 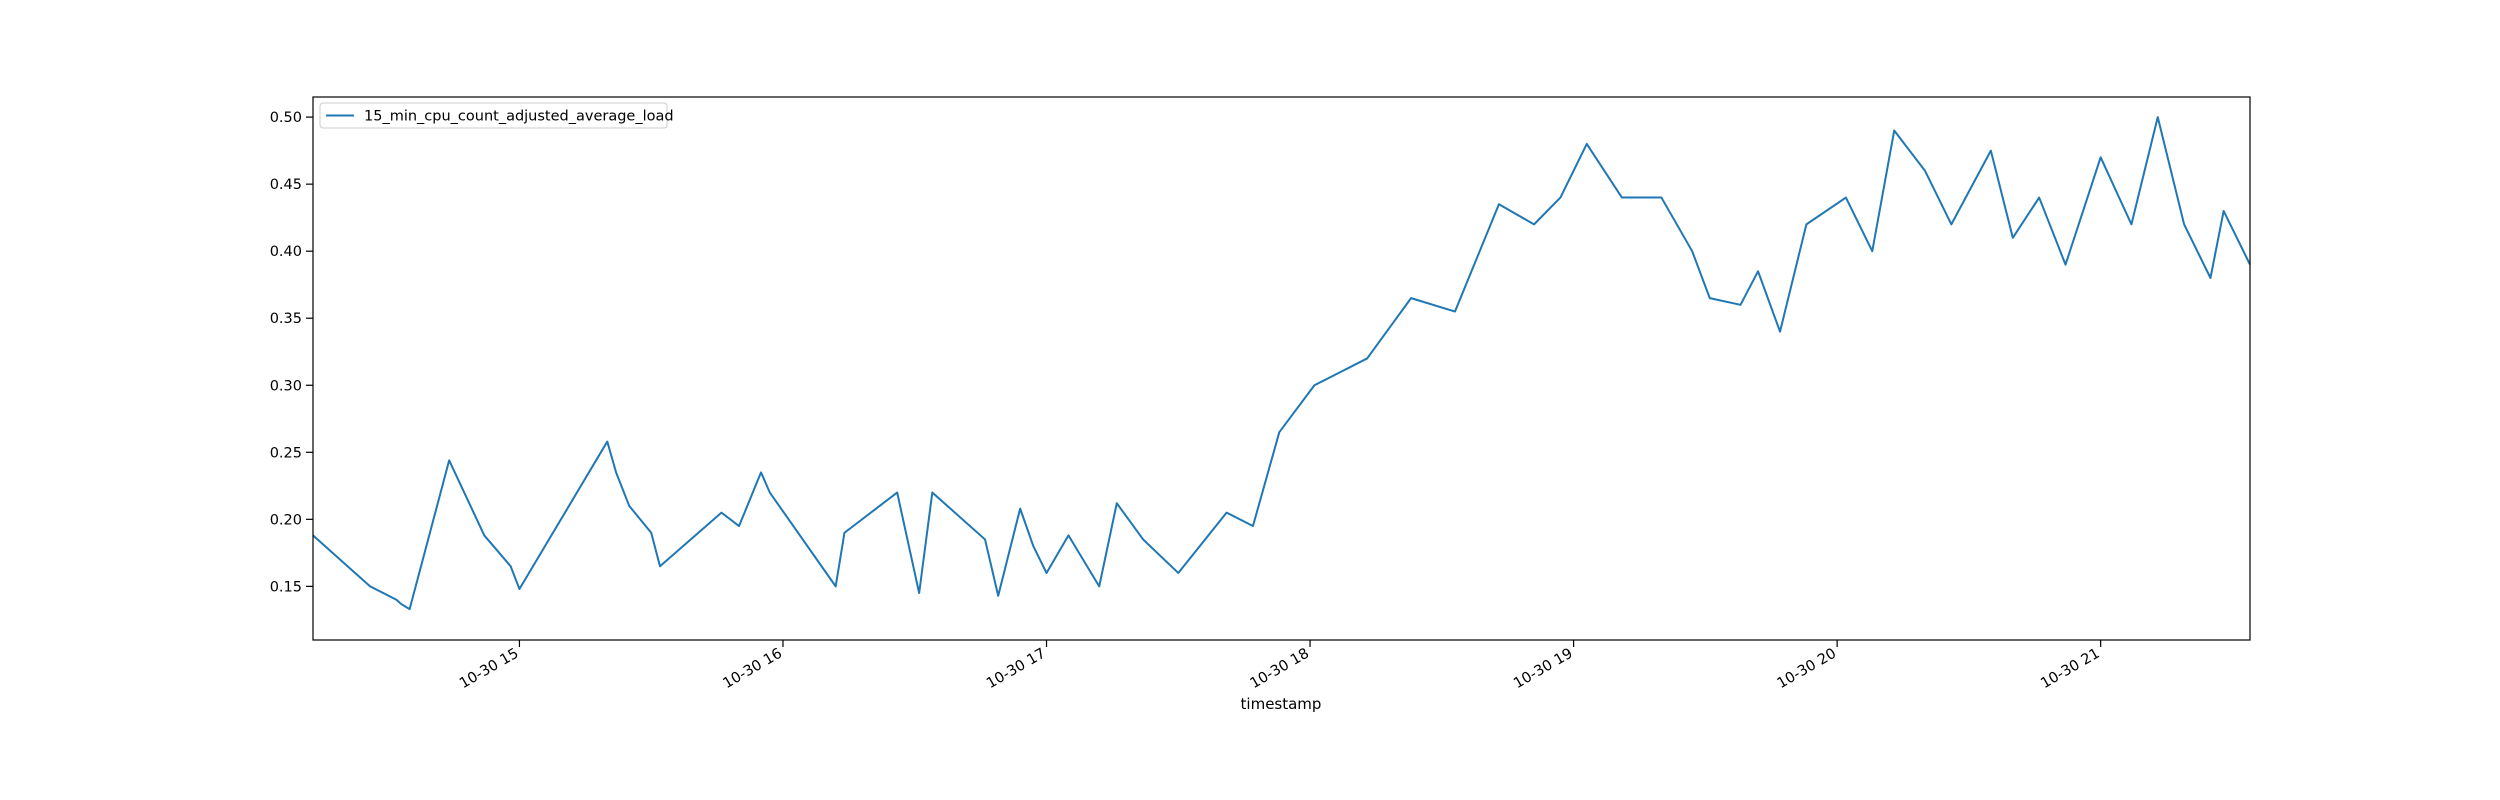 What do you see at coordinates (286, 252) in the screenshot?
I see `y-tick-label: 0.40` at bounding box center [286, 252].